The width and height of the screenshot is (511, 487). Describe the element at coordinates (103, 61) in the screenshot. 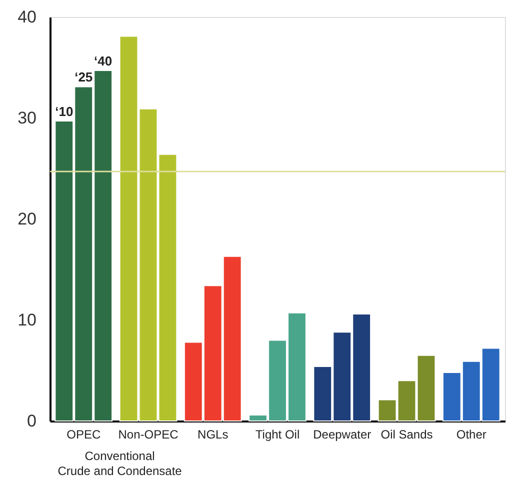

I see `series-label: ‘40` at that location.